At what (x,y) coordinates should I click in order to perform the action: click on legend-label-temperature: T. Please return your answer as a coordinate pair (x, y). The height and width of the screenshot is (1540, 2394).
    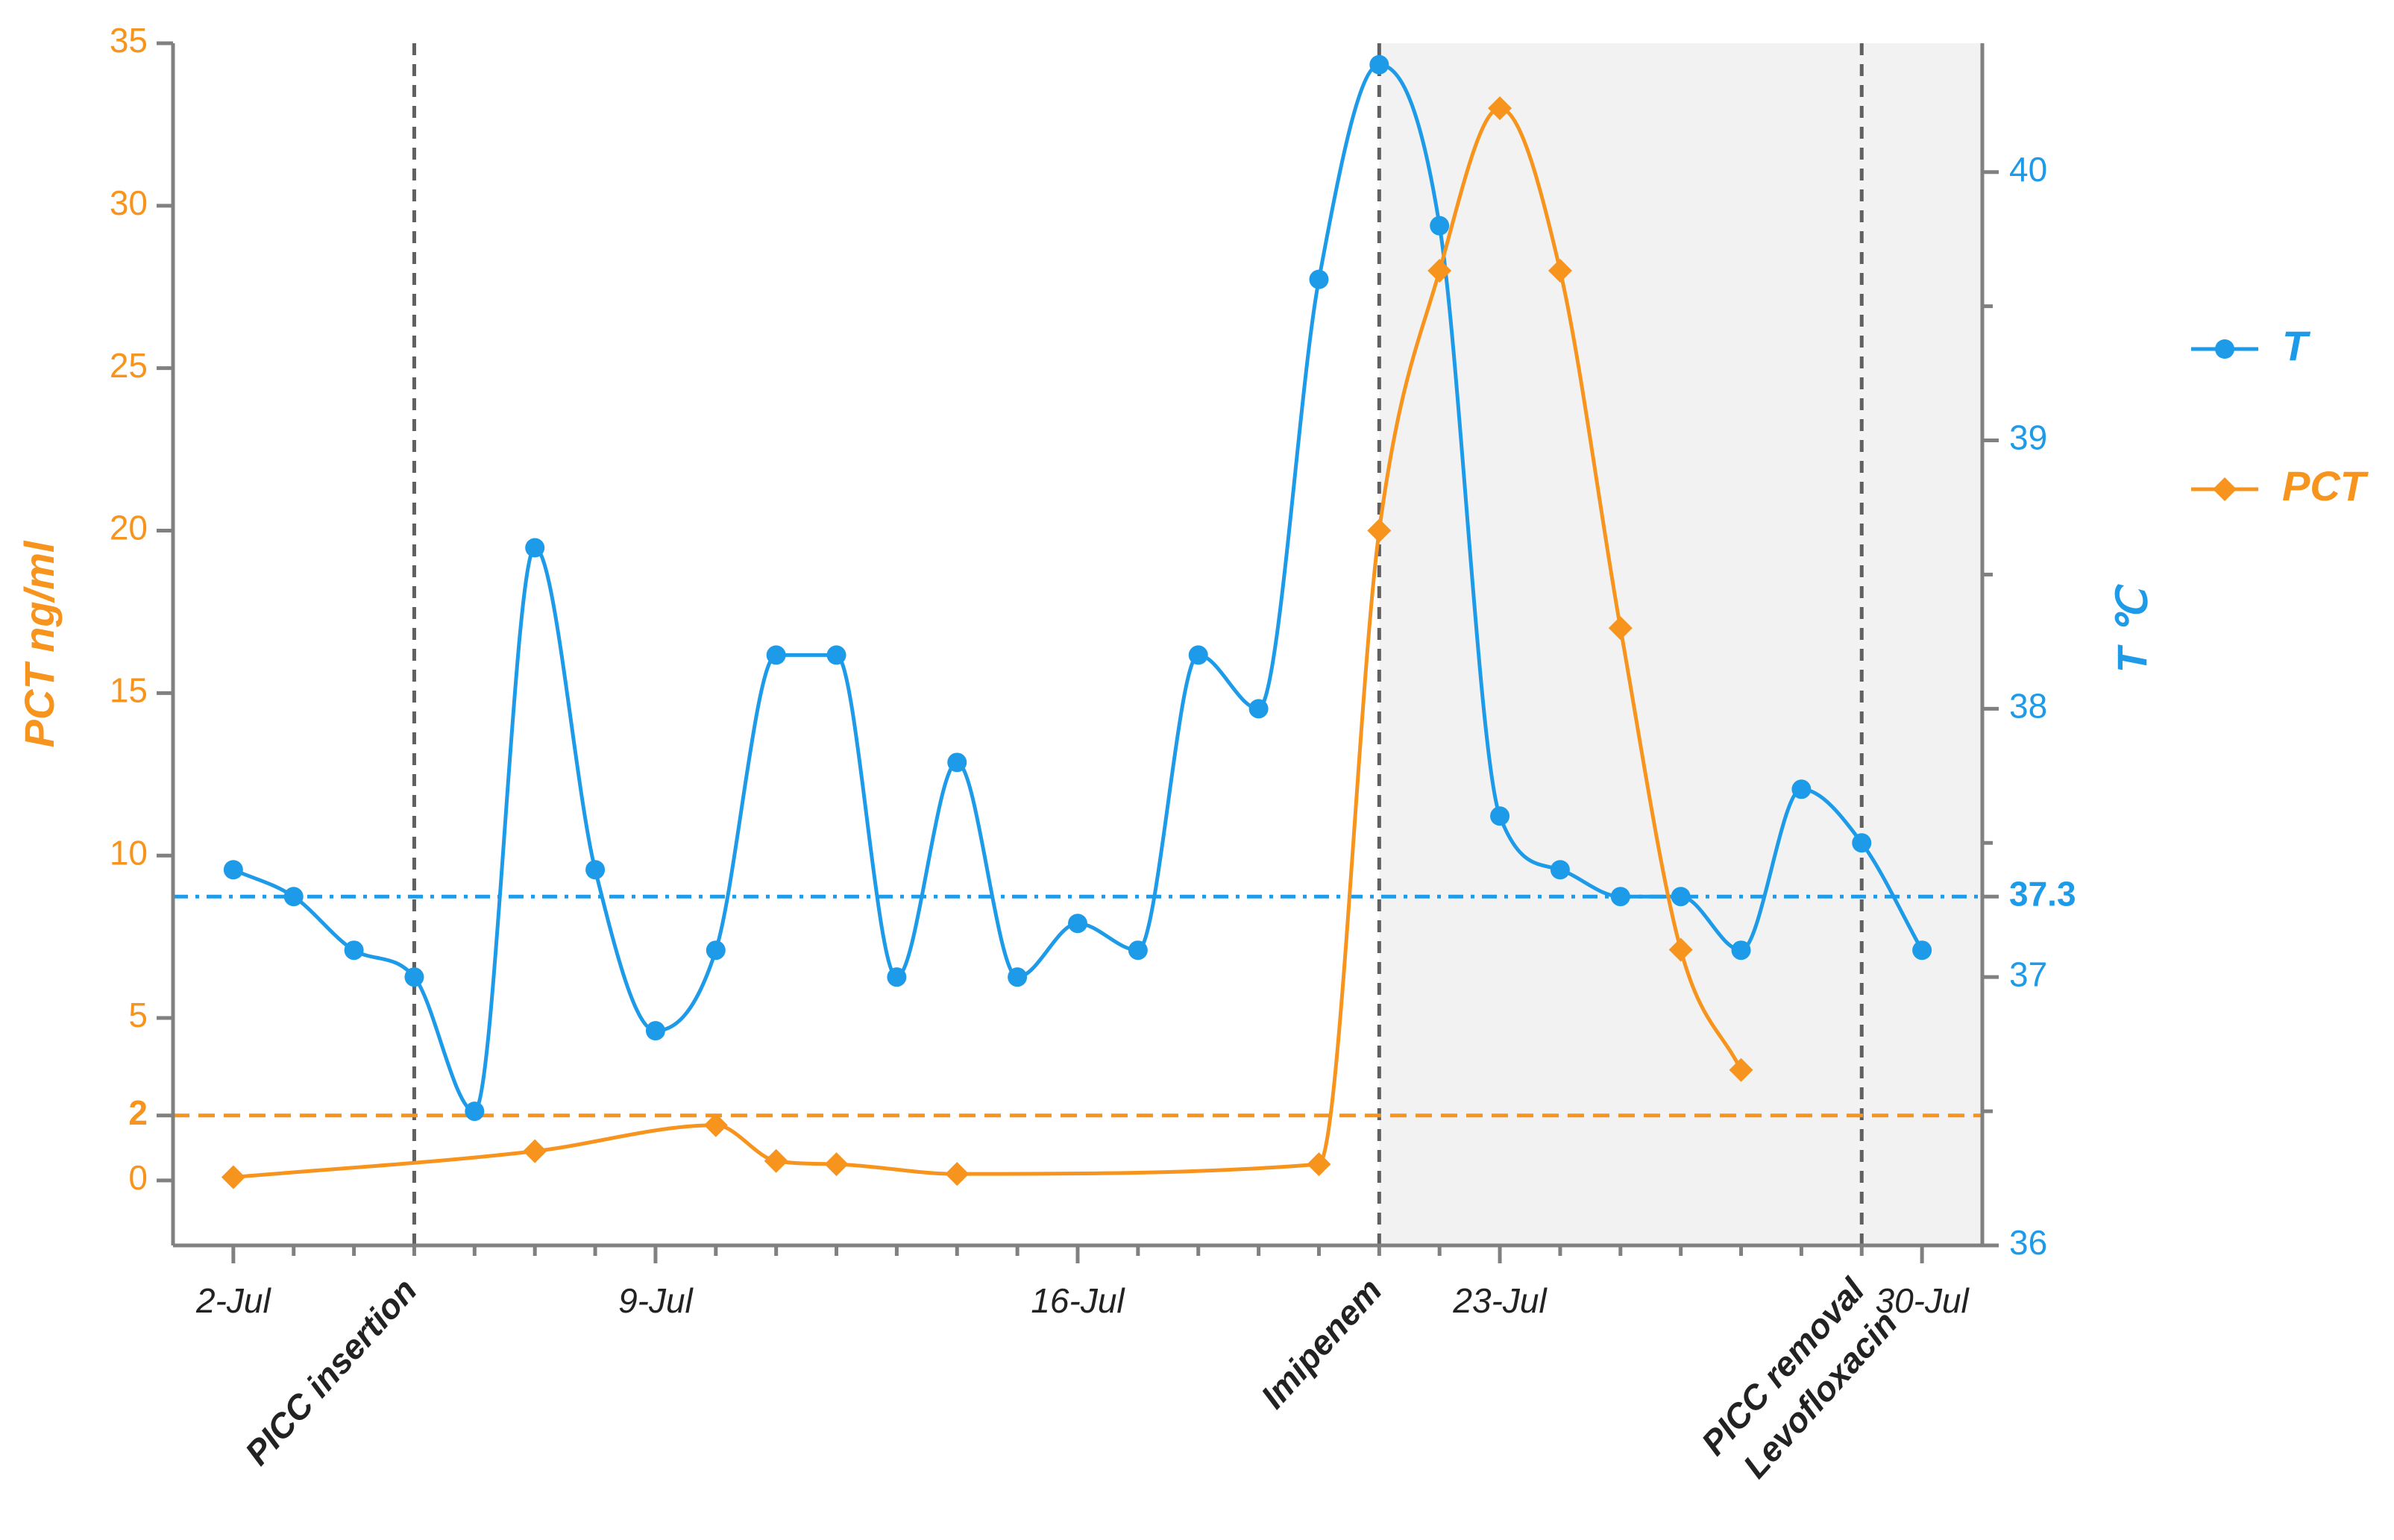
    Looking at the image, I should click on (2296, 345).